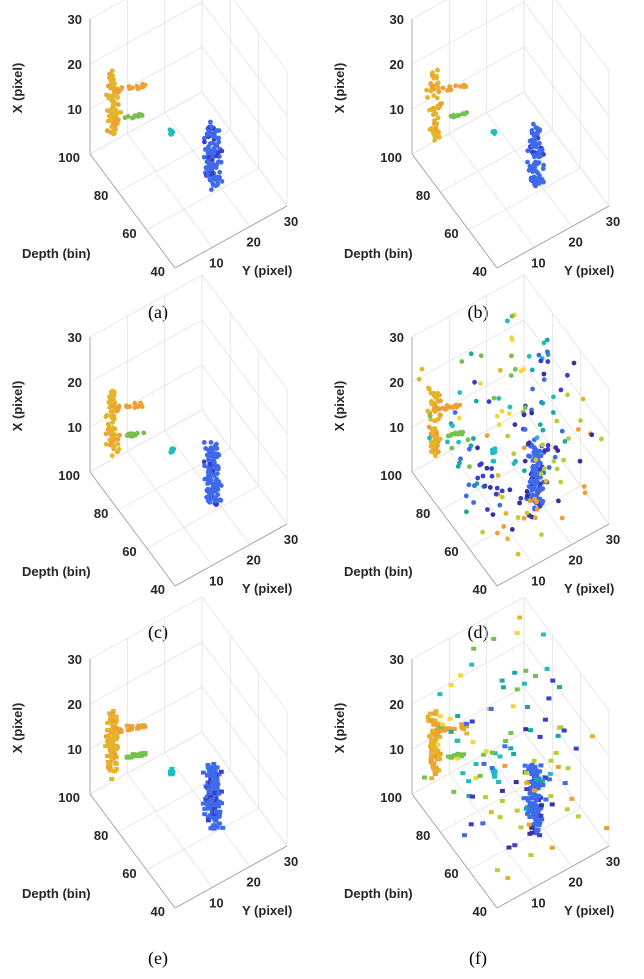 This screenshot has width=644, height=979. Describe the element at coordinates (423, 513) in the screenshot. I see `depth-tick-label: 80` at that location.